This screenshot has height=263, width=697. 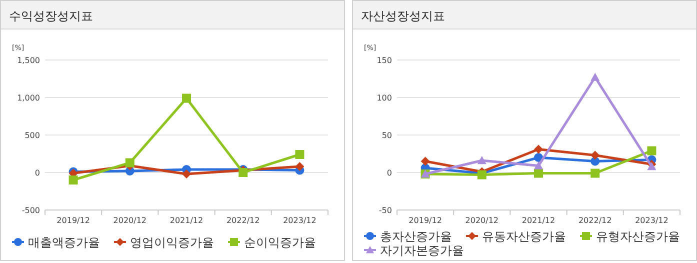 I want to click on y-tick-label: 1,500, so click(x=28, y=60).